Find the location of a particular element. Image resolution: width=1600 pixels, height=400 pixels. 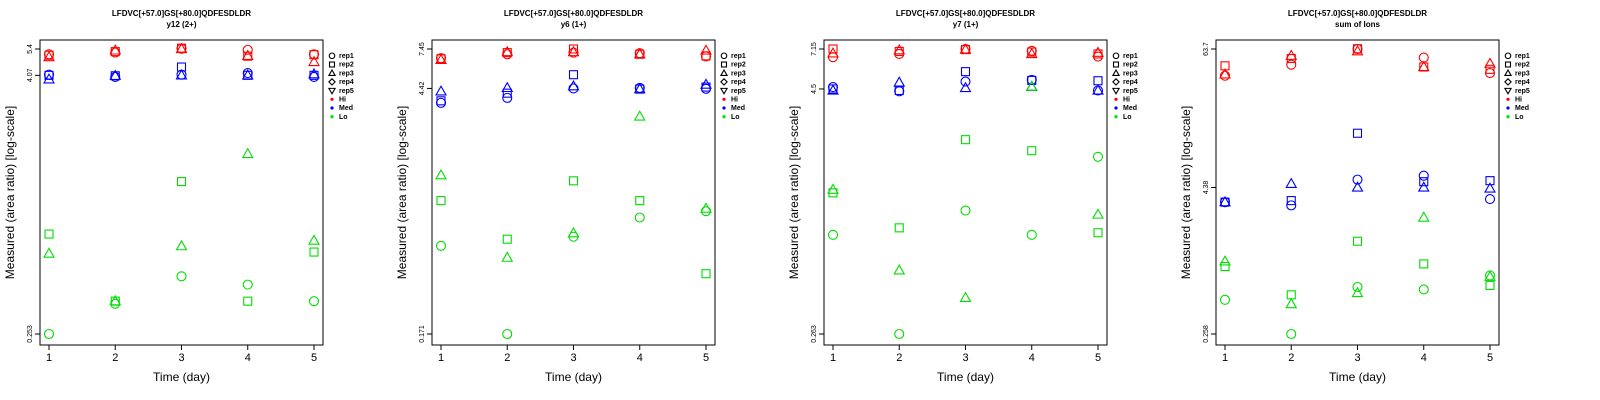

chart-subtitle: y12 (2+) is located at coordinates (181, 24).